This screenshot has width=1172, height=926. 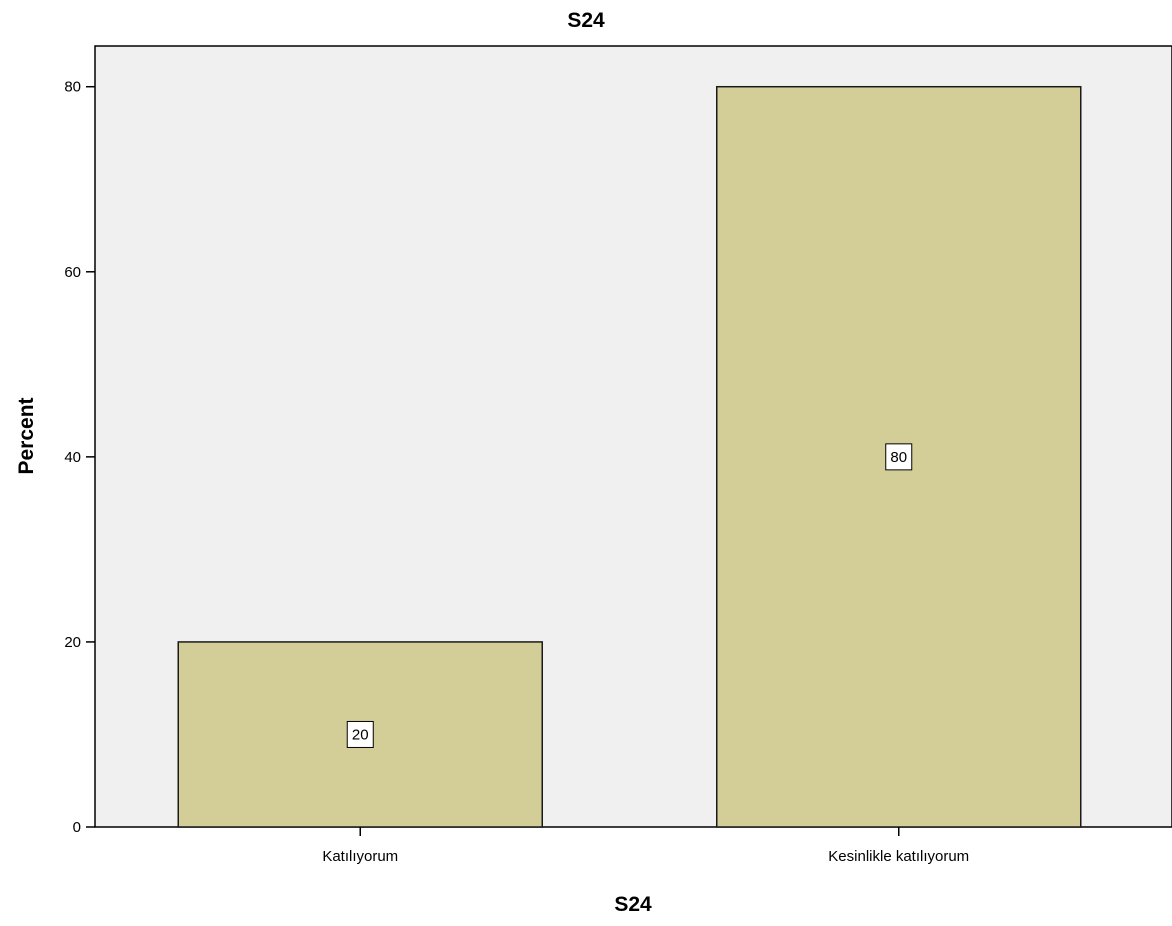 I want to click on x-axis: Katılıyorum Kesinlikle katılıyorum, so click(x=645, y=846).